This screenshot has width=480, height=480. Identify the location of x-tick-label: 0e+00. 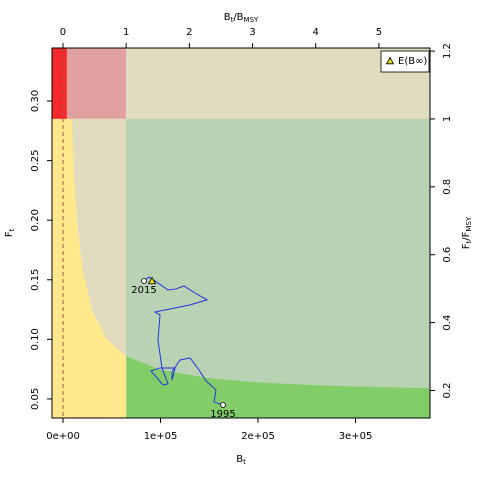
(63, 436).